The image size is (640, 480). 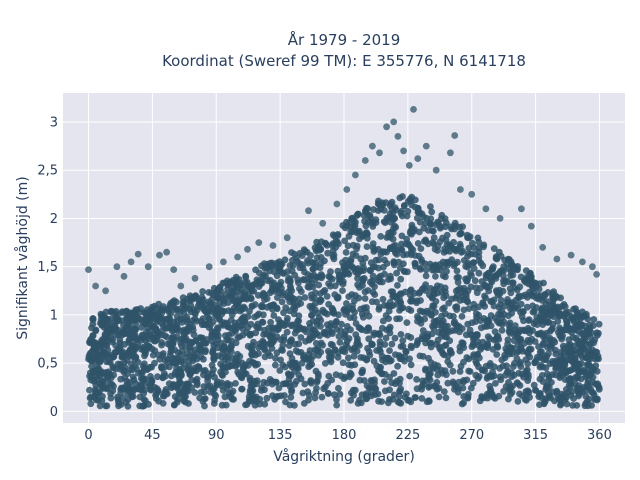 What do you see at coordinates (344, 39) in the screenshot?
I see `chart-title-line-1: År 1979 - 2019` at bounding box center [344, 39].